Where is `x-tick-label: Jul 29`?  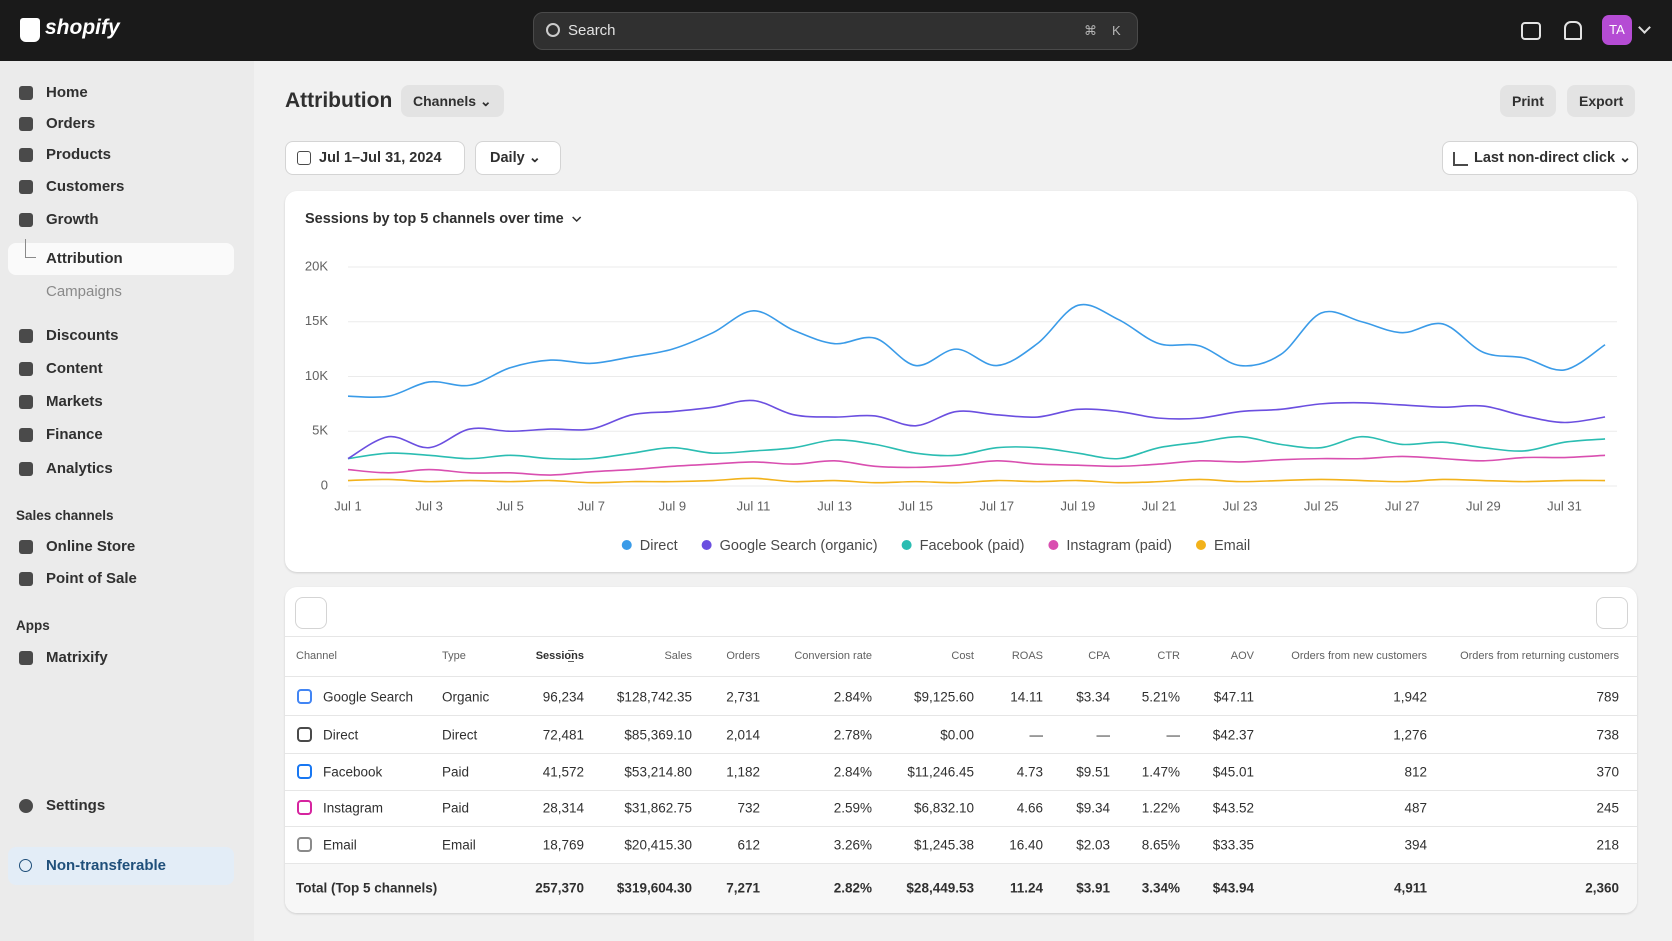 x-tick-label: Jul 29 is located at coordinates (1483, 505).